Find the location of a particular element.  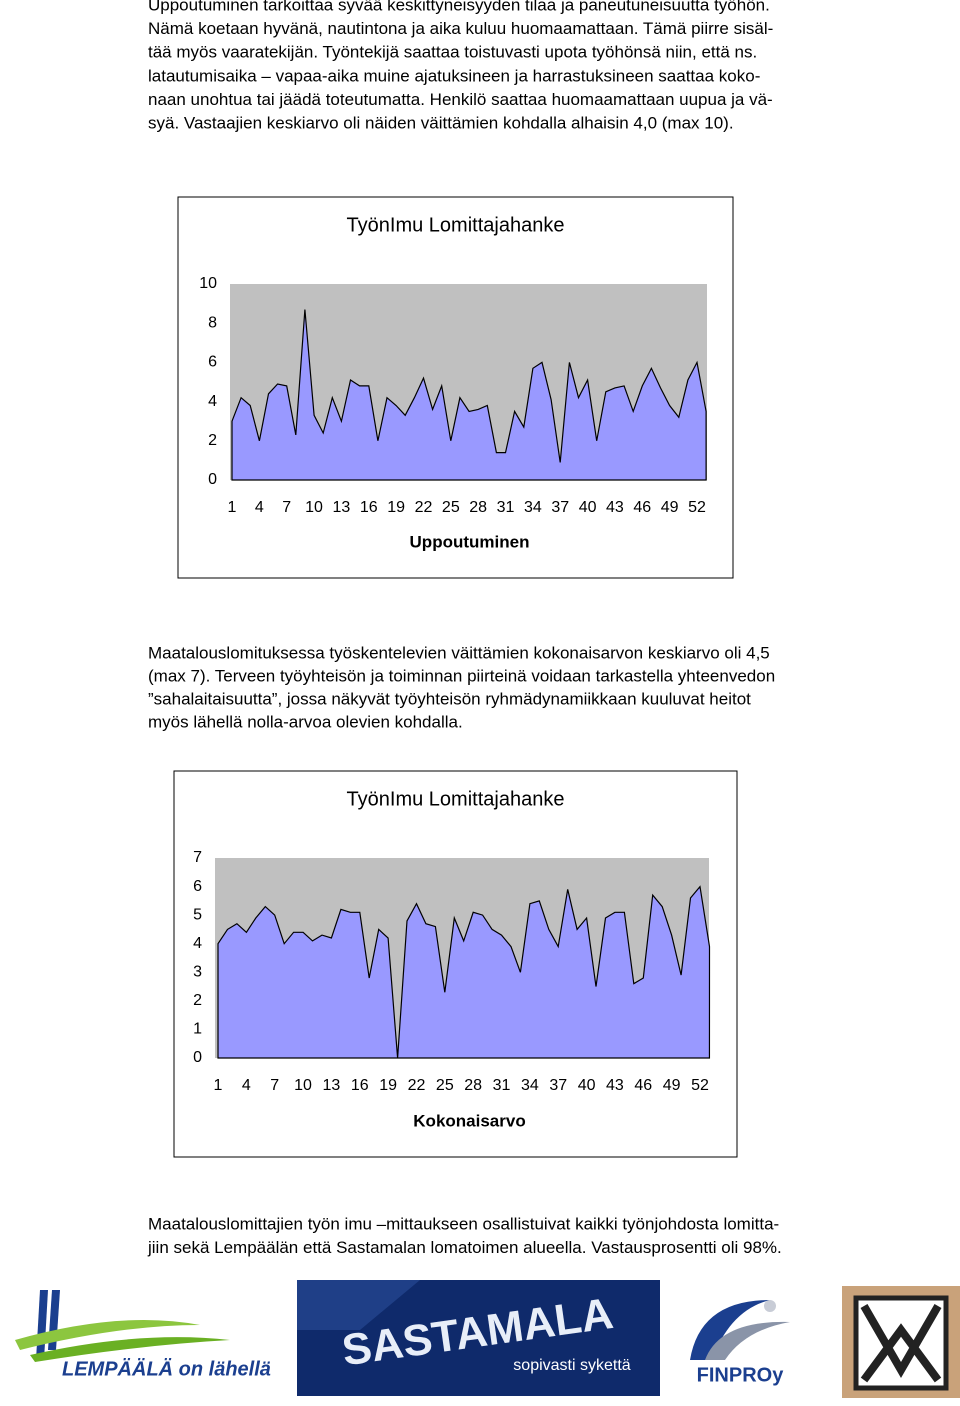

logo-emblem is located at coordinates (901, 1342).